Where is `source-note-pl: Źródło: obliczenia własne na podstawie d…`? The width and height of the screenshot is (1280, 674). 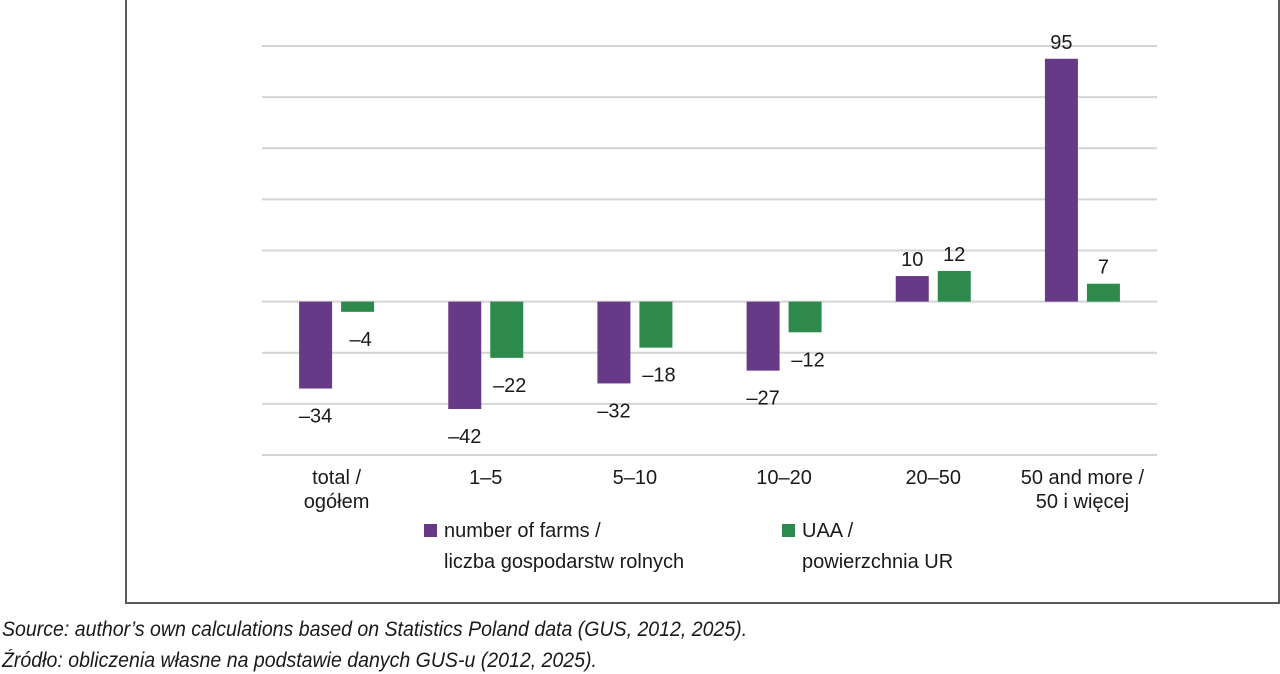
source-note-pl: Źródło: obliczenia własne na podstawie d… is located at coordinates (299, 660).